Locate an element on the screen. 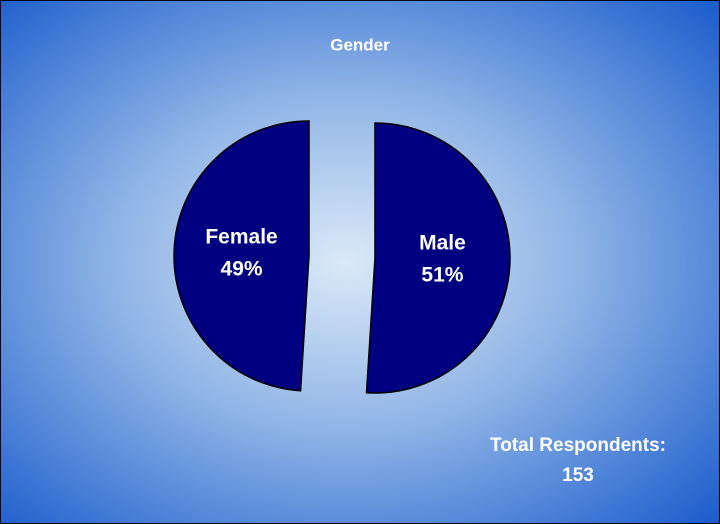 This screenshot has width=720, height=524. annotation-label: Total Respondents: is located at coordinates (578, 445).